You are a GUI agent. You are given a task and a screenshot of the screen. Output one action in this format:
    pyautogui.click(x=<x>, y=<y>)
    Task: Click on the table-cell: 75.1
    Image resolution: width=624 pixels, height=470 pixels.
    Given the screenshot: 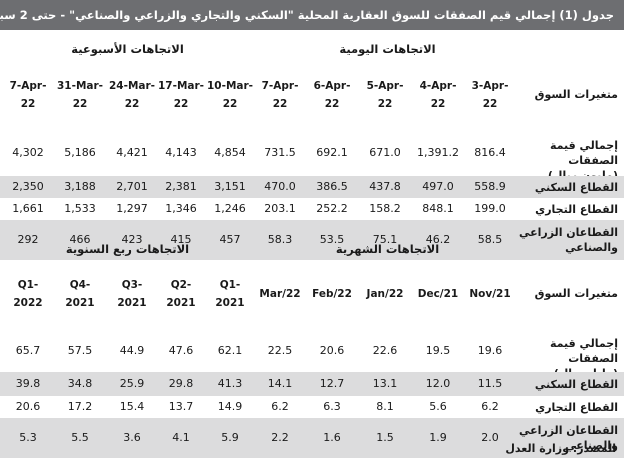 What is the action you would take?
    pyautogui.click(x=385, y=239)
    